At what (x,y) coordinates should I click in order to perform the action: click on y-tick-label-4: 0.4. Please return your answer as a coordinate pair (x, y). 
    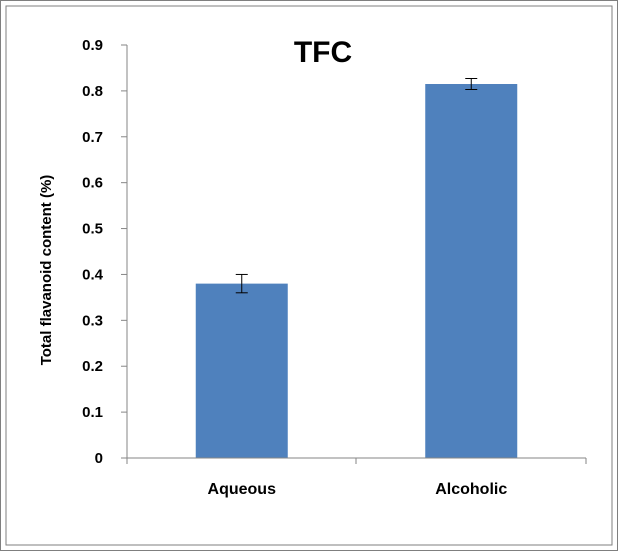
    Looking at the image, I should click on (93, 274).